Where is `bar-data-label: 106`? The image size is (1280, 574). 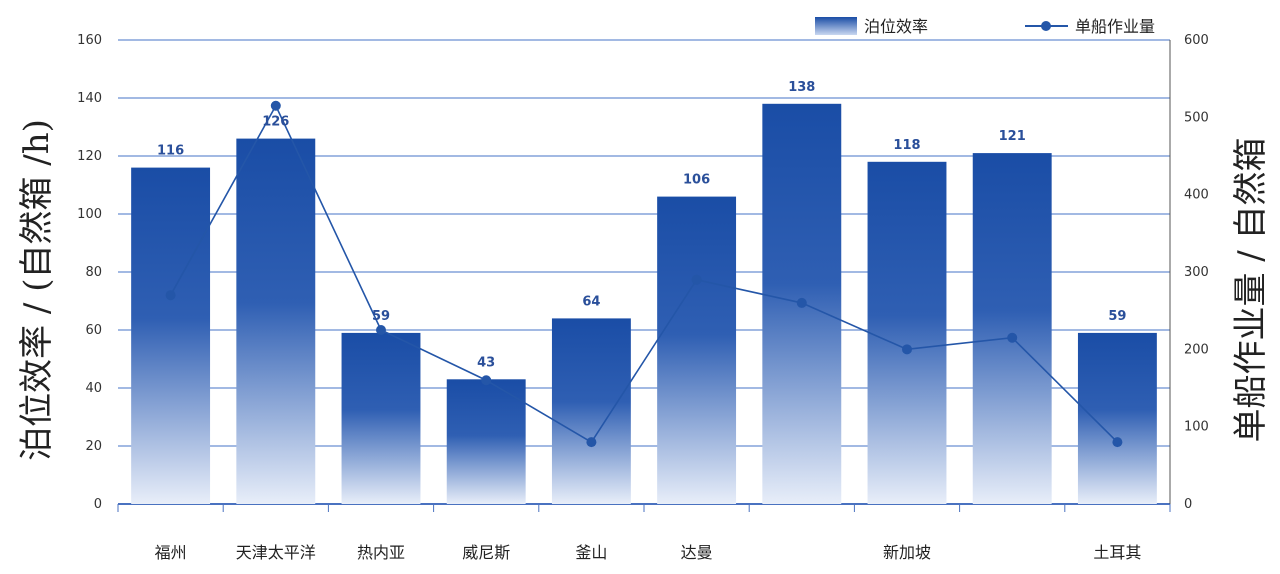
bar-data-label: 106 is located at coordinates (696, 180).